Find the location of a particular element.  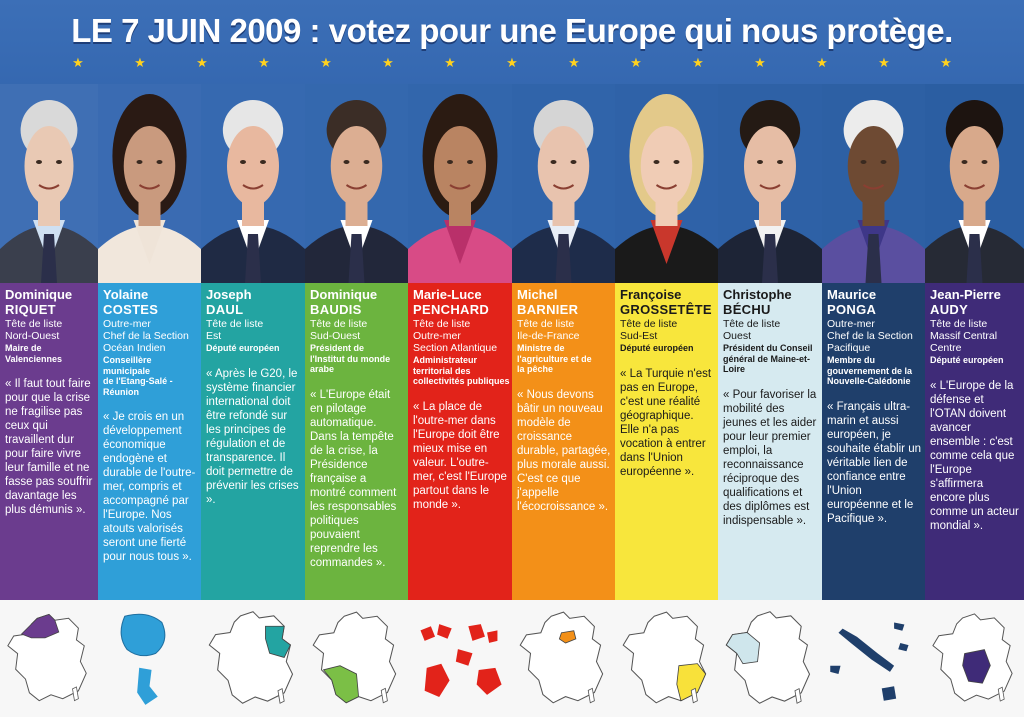

candidate-first-name: Françoise is located at coordinates (651, 294).